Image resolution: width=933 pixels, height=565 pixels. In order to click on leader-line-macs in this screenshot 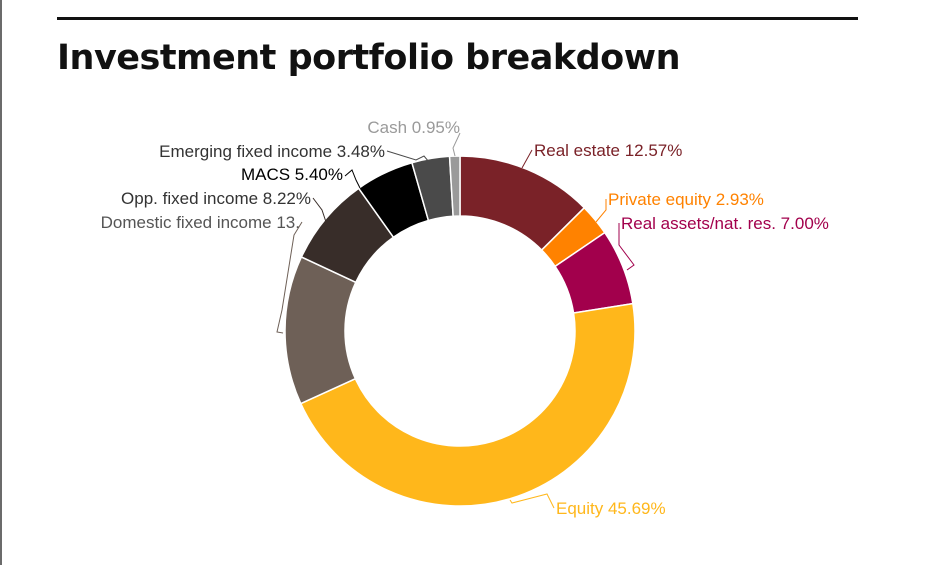, I will do `click(352, 179)`.